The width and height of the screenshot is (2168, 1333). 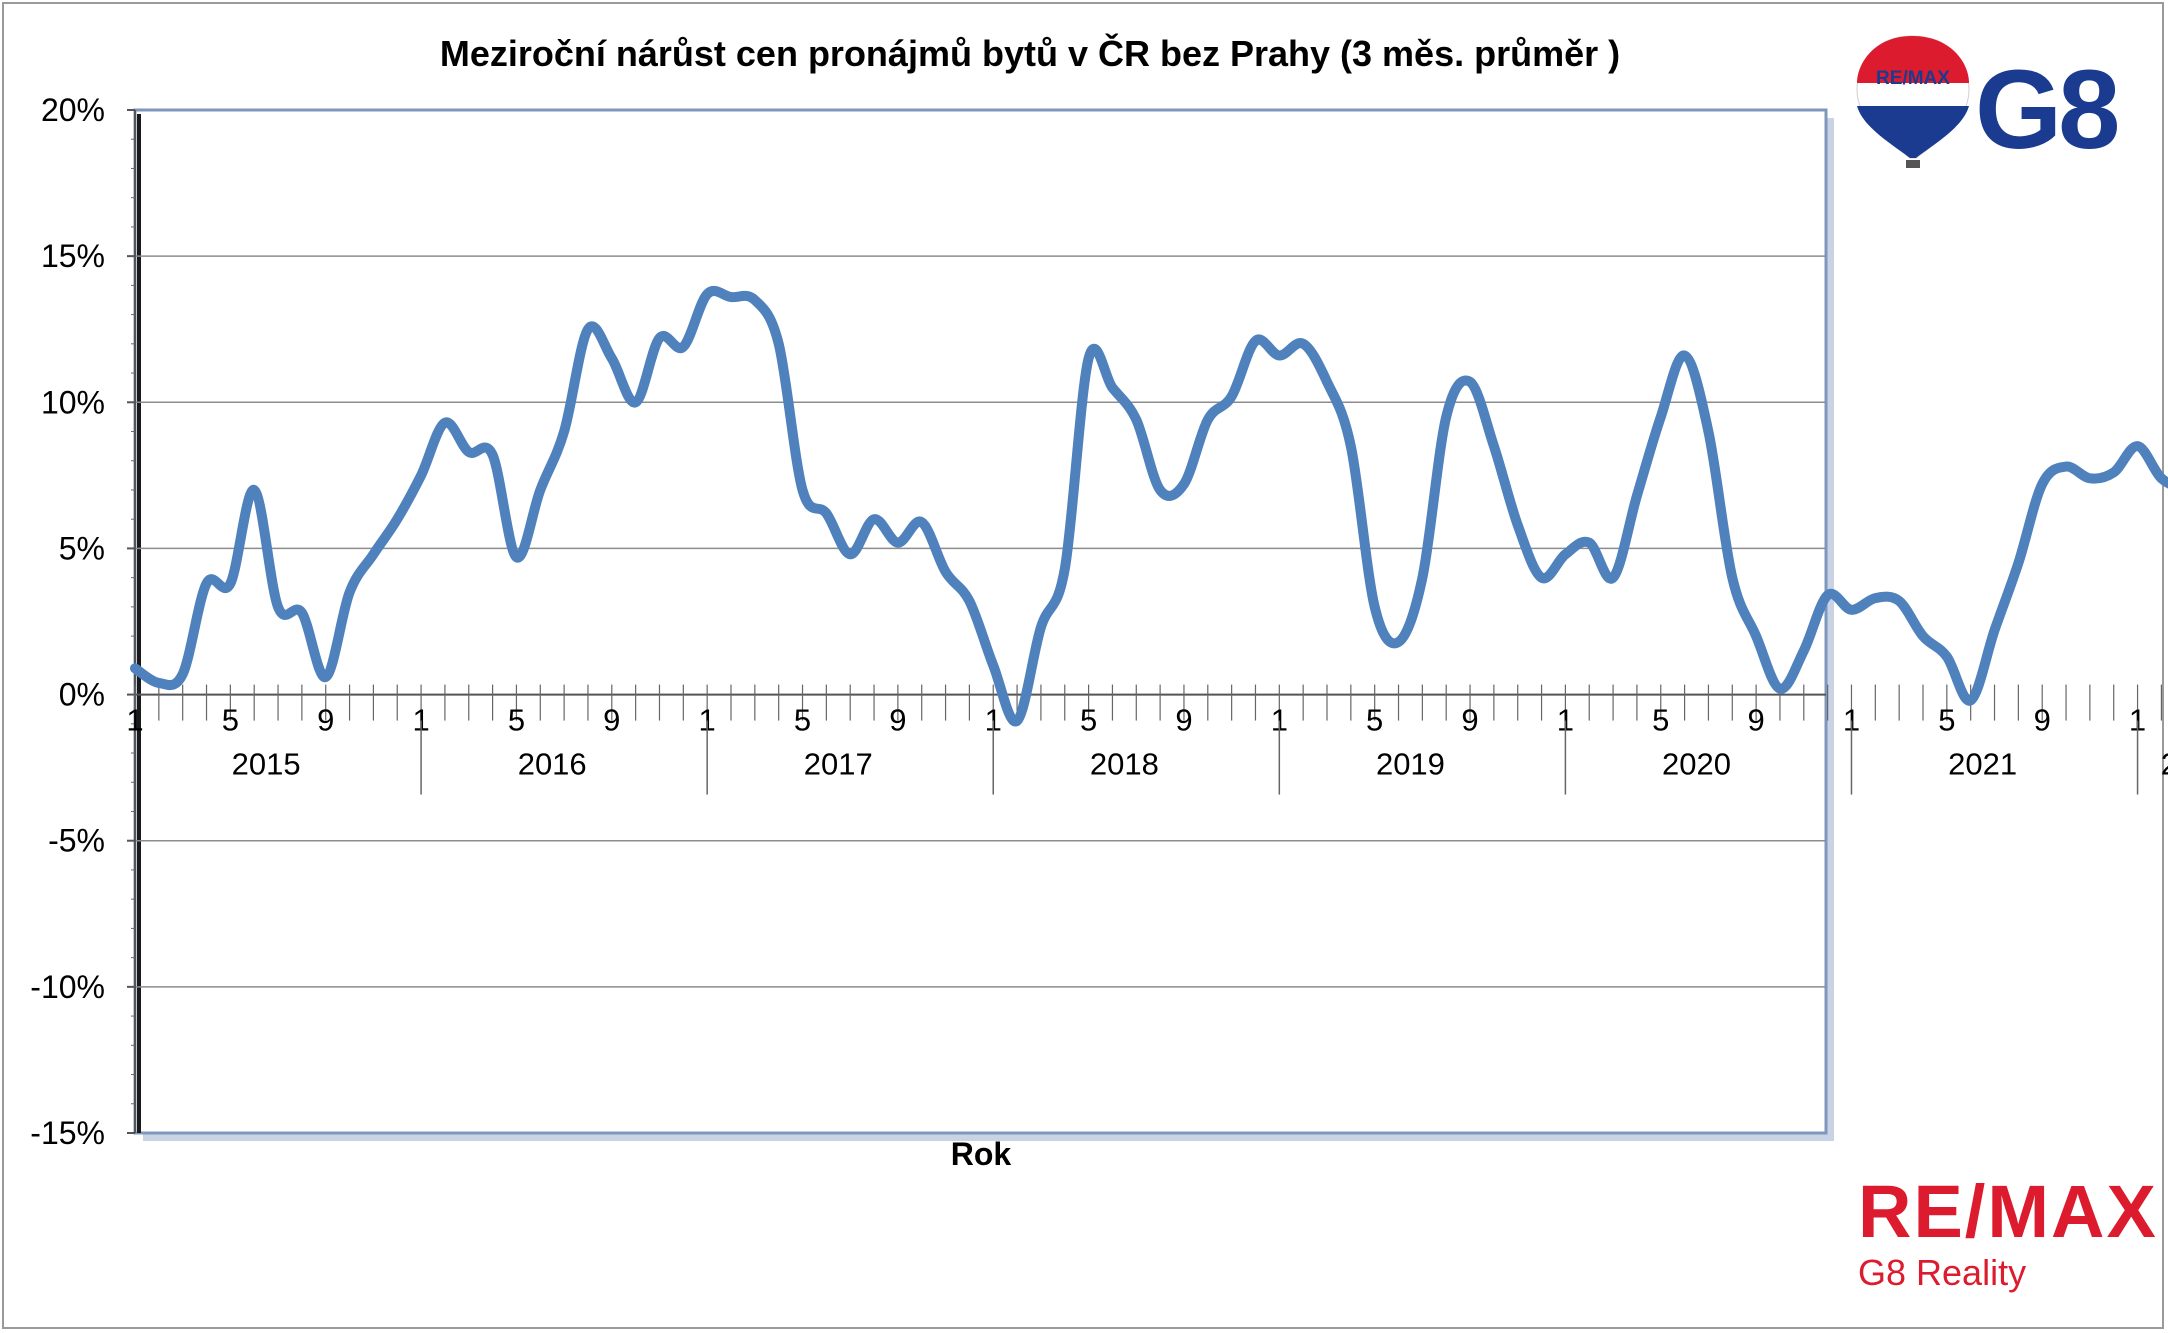 What do you see at coordinates (1124, 764) in the screenshot?
I see `x-year-label: 2018` at bounding box center [1124, 764].